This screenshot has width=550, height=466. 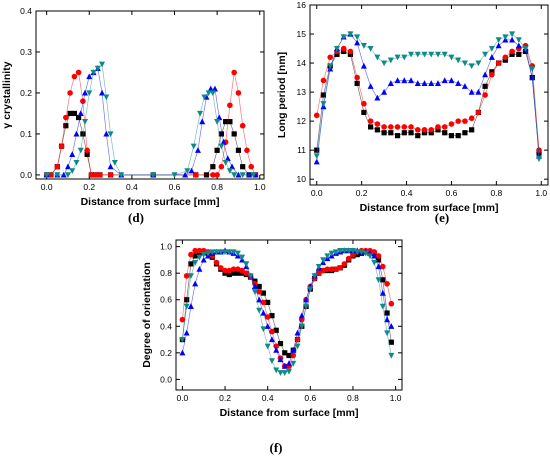 I want to click on y-tick-label: 0.6, so click(x=166, y=300).